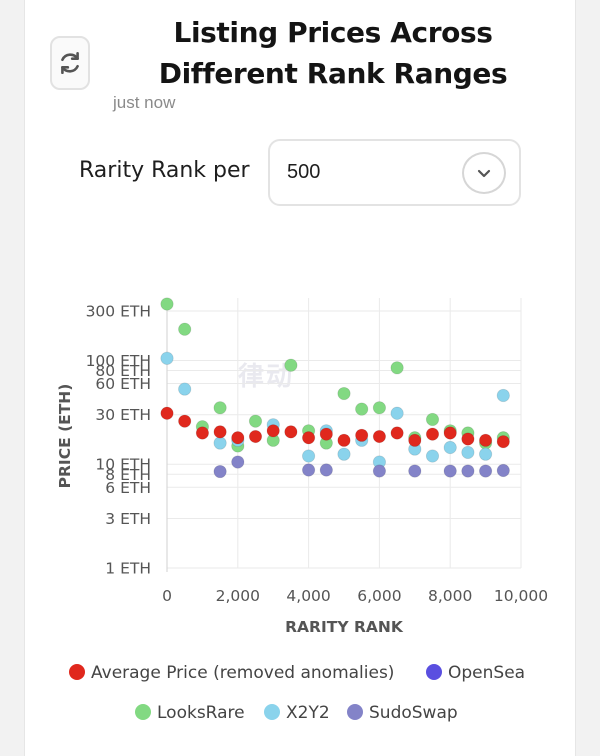 The image size is (600, 756). Describe the element at coordinates (434, 672) in the screenshot. I see `legend-swatch-opensea` at that location.